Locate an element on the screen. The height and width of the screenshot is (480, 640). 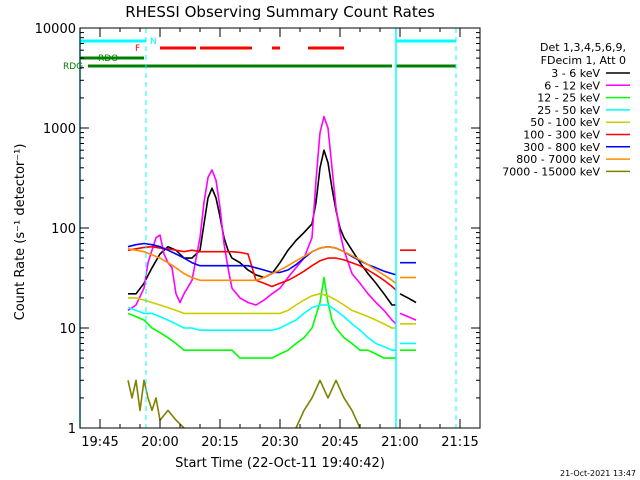
legend-header: Det 1,3,4,5,6,9, is located at coordinates (583, 47).